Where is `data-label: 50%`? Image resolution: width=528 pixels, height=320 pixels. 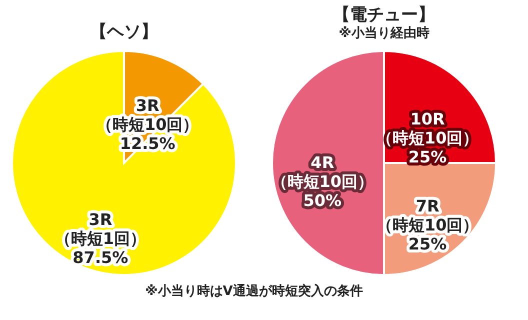 data-label: 50% is located at coordinates (322, 200).